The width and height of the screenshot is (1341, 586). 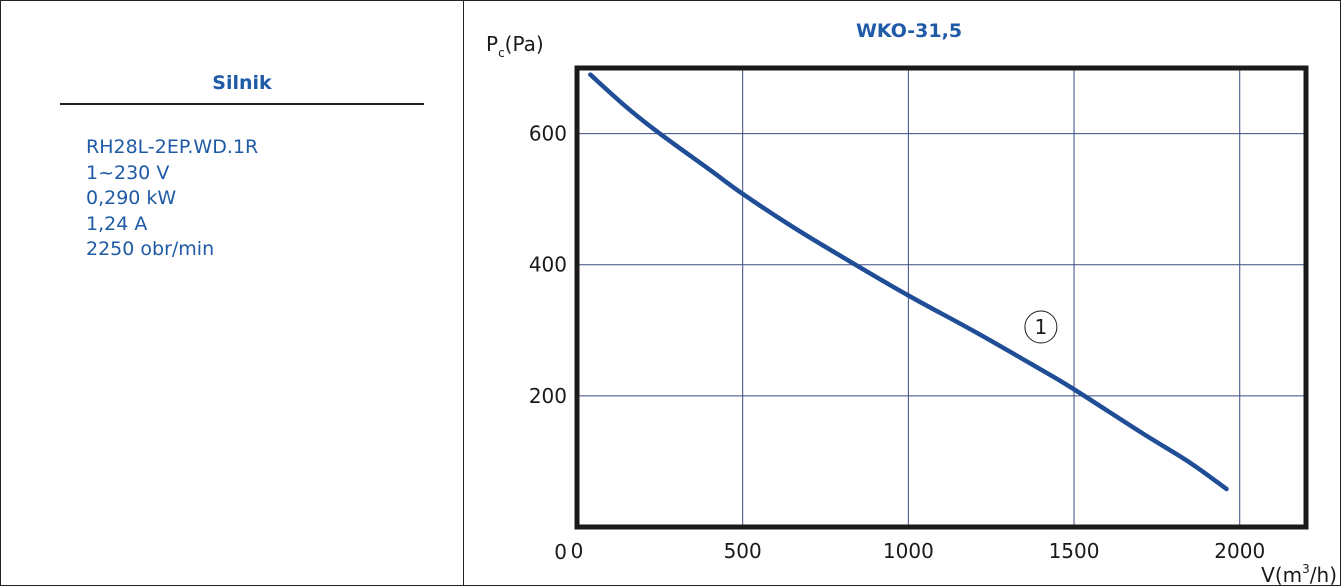 I want to click on motor-spec-voltage: 1~230 V, so click(x=128, y=172).